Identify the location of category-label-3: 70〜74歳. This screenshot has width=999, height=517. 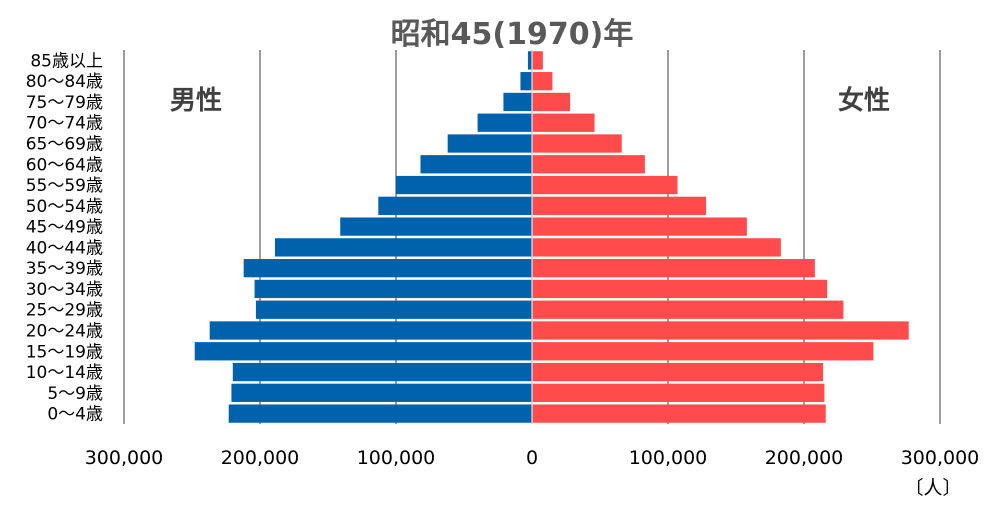
(64, 124).